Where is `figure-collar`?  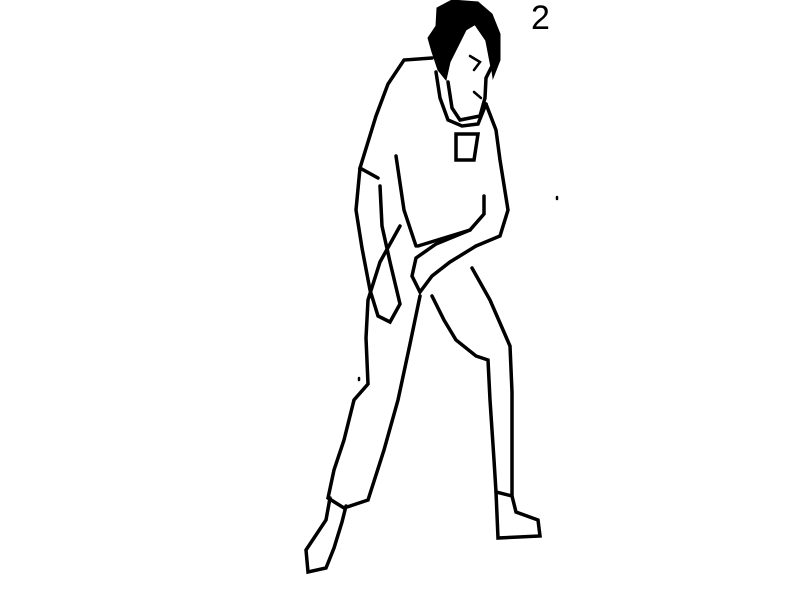
figure-collar is located at coordinates (461, 99).